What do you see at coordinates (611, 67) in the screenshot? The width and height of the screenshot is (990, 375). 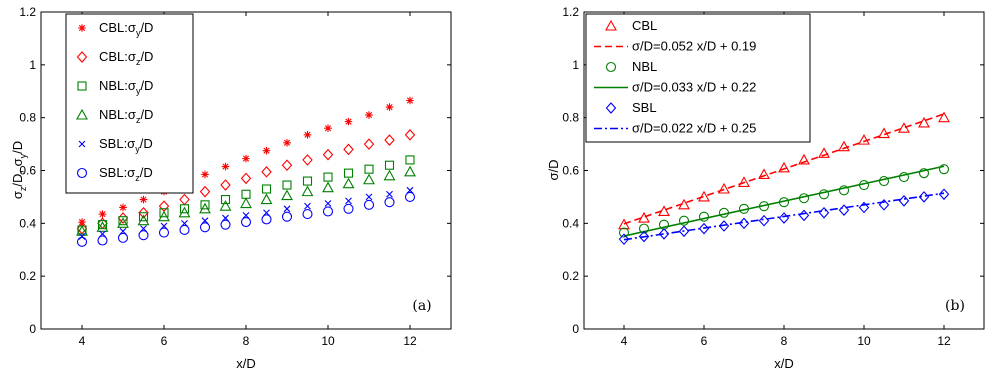 I see `chart-b-legend-marker` at bounding box center [611, 67].